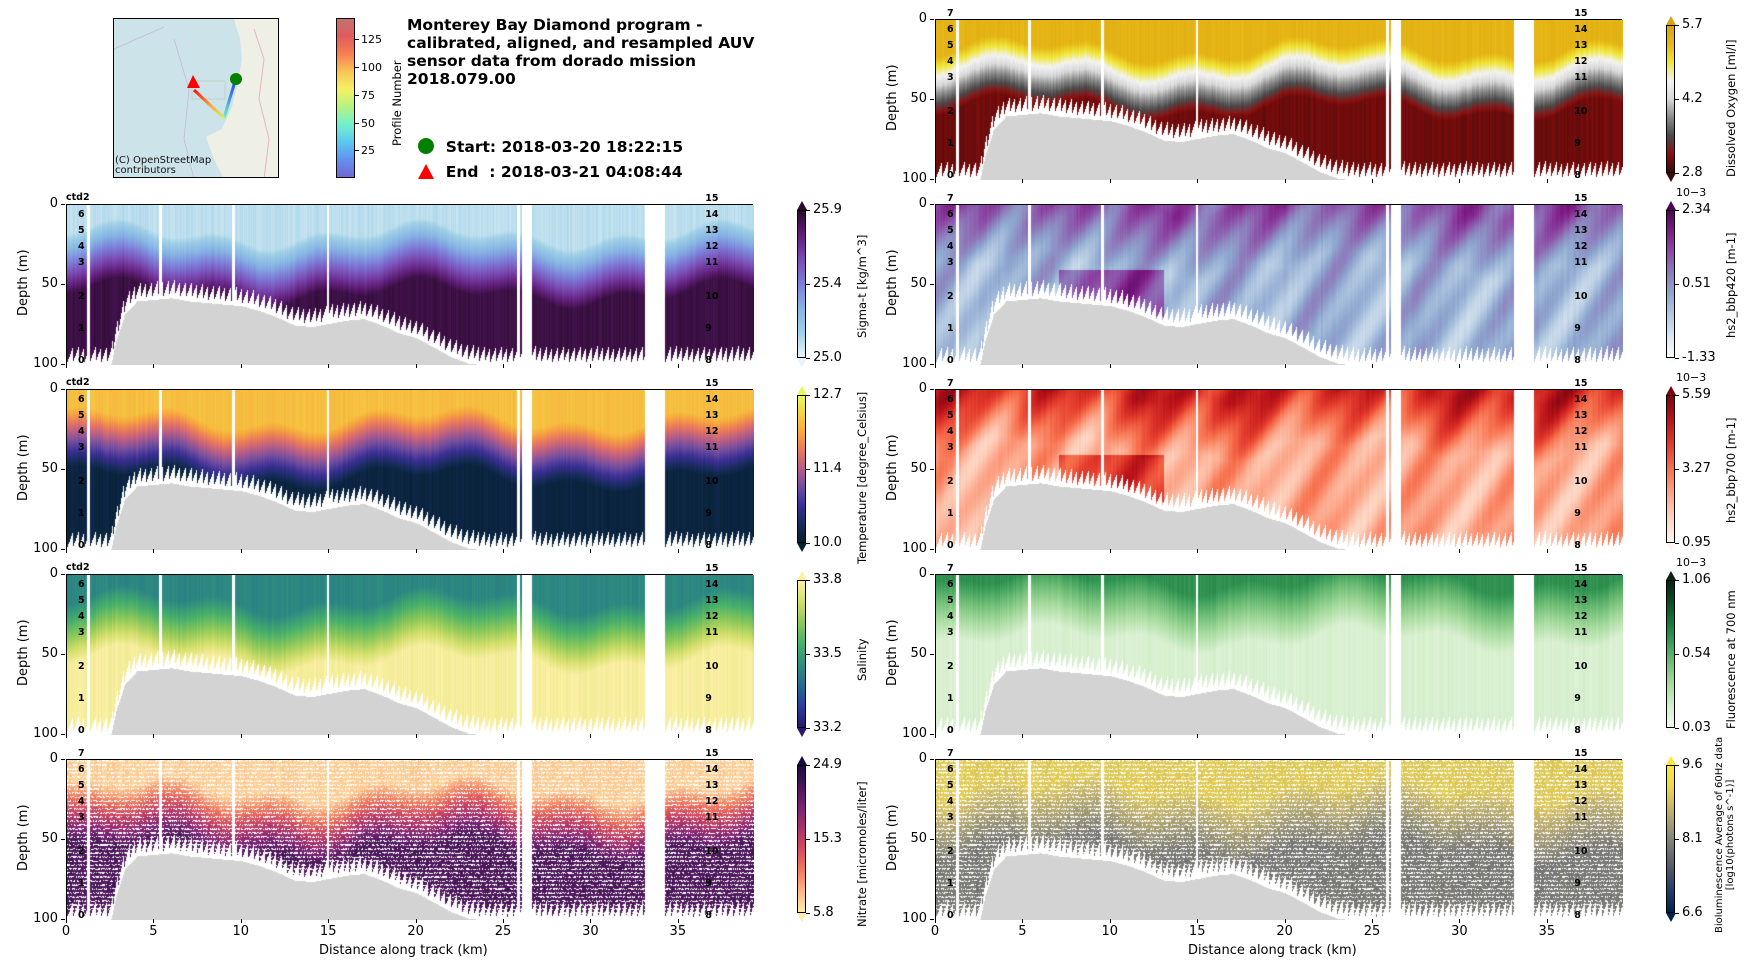 The height and width of the screenshot is (971, 1746). I want to click on bbp700-colorbar-exponent: 10−3, so click(1691, 377).